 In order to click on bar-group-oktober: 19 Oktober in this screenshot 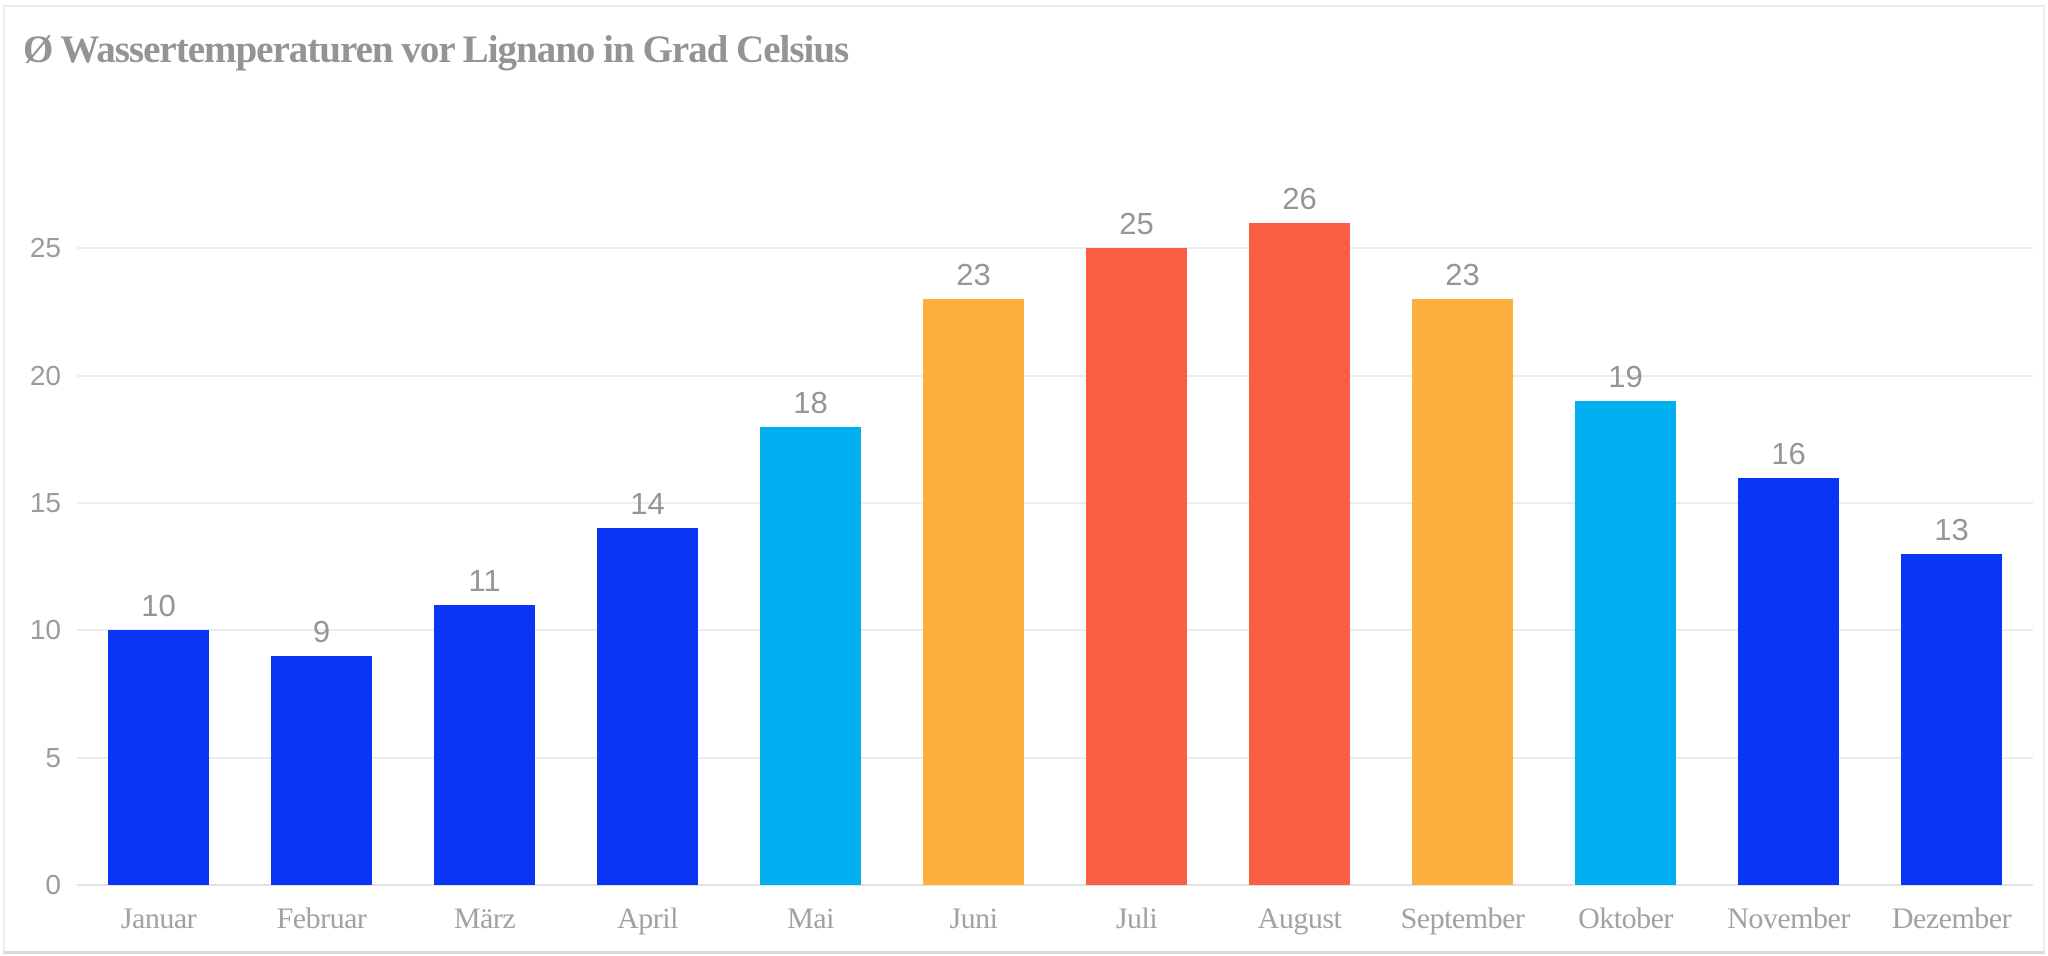, I will do `click(1625, 528)`.